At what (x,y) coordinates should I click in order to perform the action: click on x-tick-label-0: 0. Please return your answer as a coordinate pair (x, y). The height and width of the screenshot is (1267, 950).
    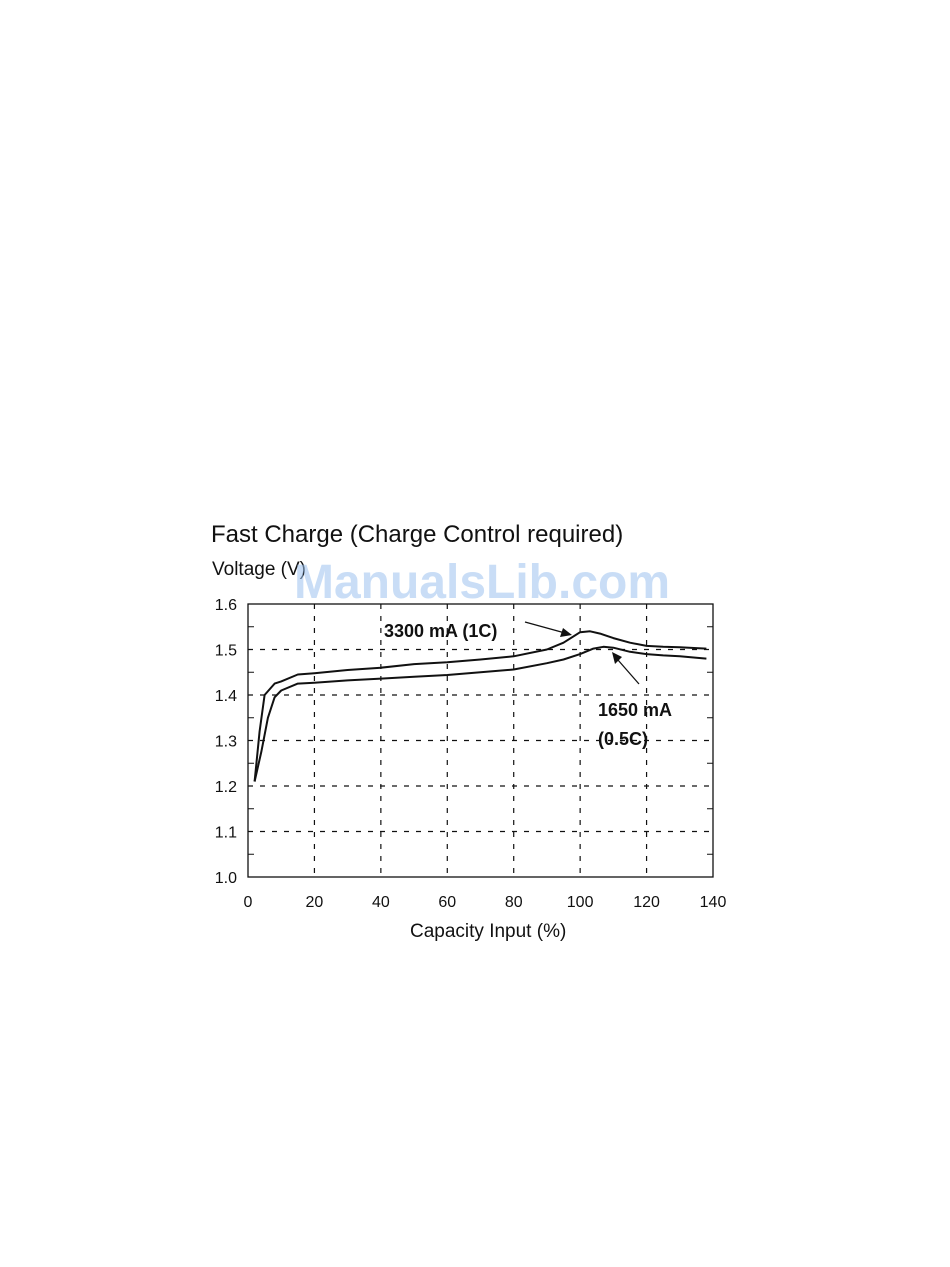
    Looking at the image, I should click on (248, 902).